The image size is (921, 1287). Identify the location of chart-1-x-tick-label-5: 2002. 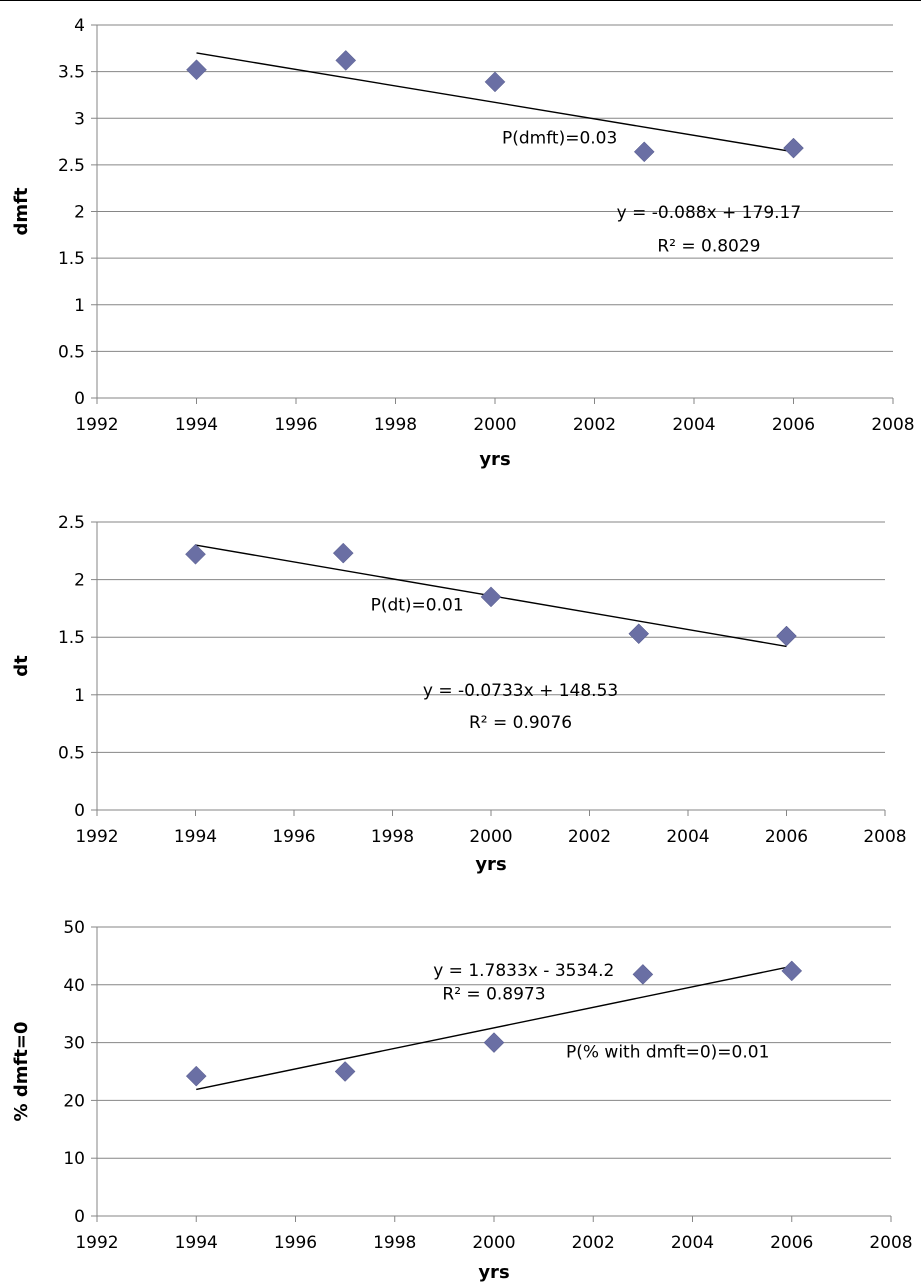
(589, 837).